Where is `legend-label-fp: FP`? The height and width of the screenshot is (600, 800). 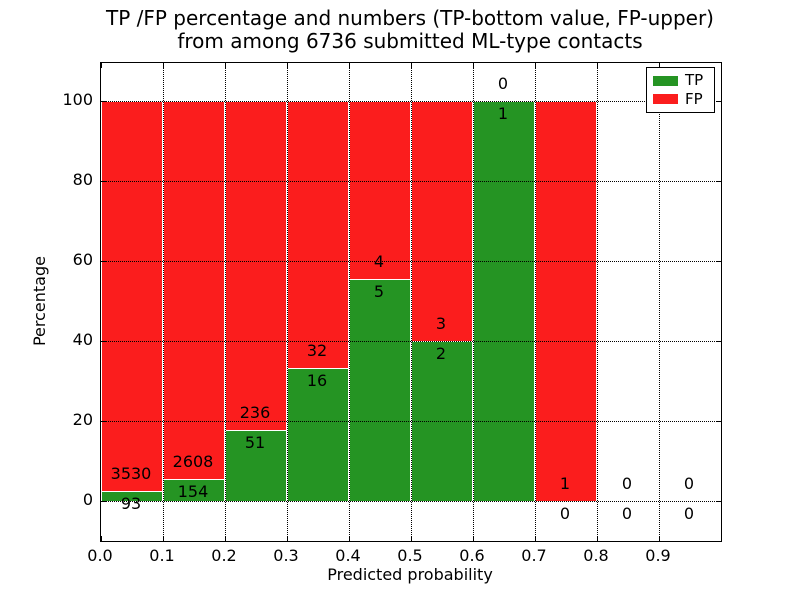
legend-label-fp: FP is located at coordinates (694, 98).